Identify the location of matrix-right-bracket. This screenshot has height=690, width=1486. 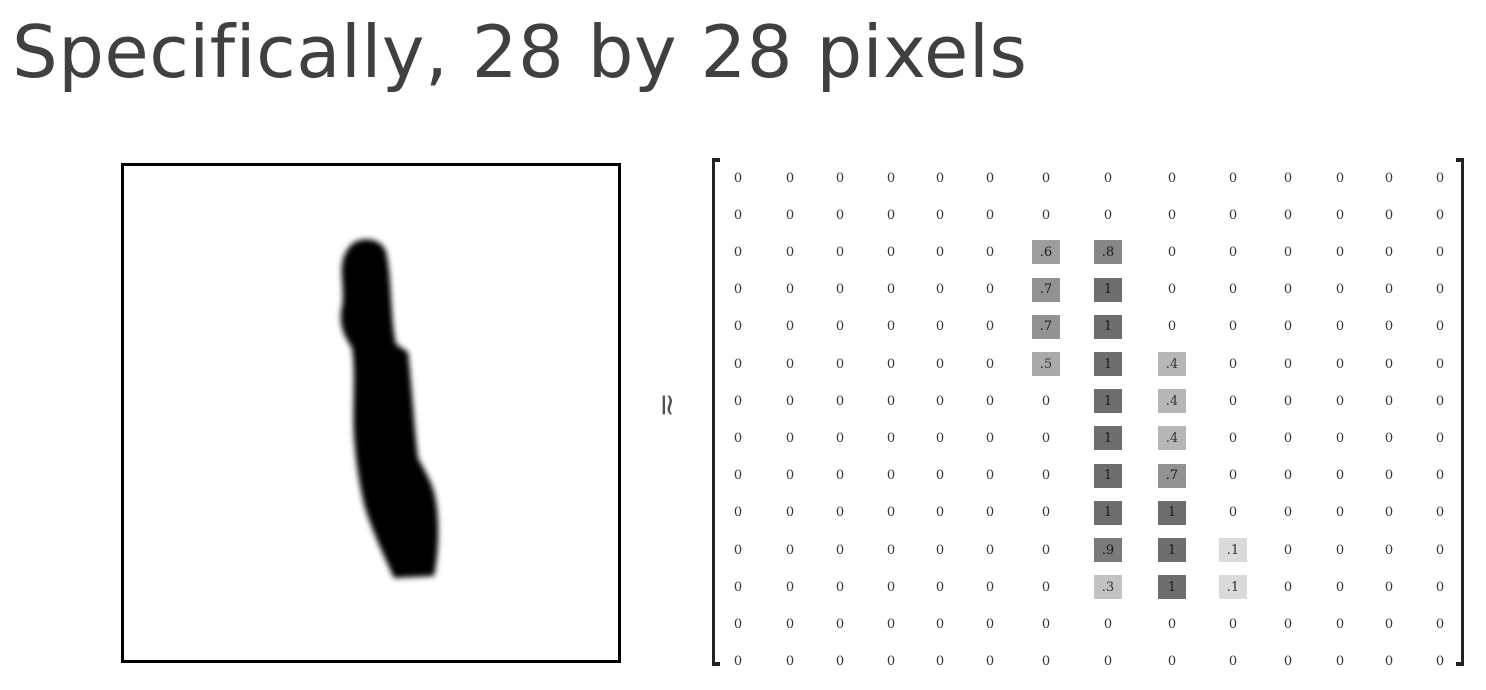
(1460, 412).